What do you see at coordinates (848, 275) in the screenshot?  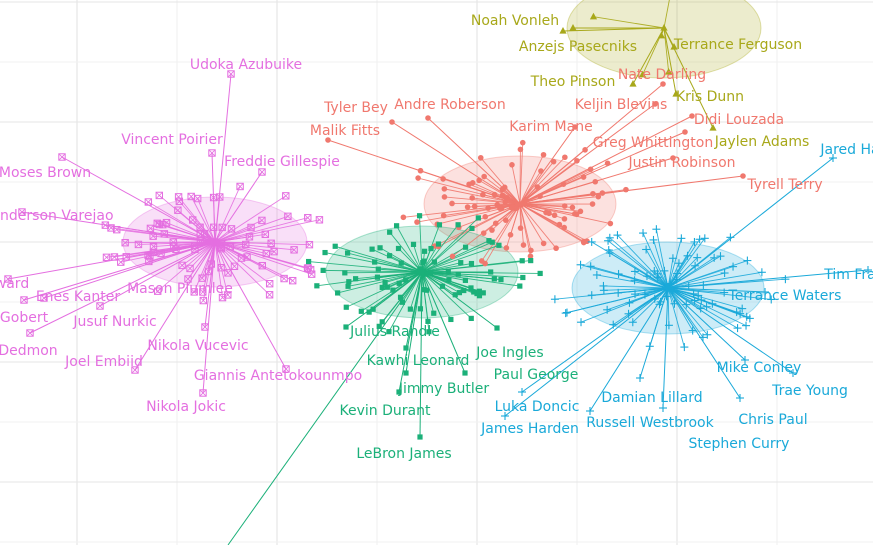 I see `point-label: Tim Fra` at bounding box center [848, 275].